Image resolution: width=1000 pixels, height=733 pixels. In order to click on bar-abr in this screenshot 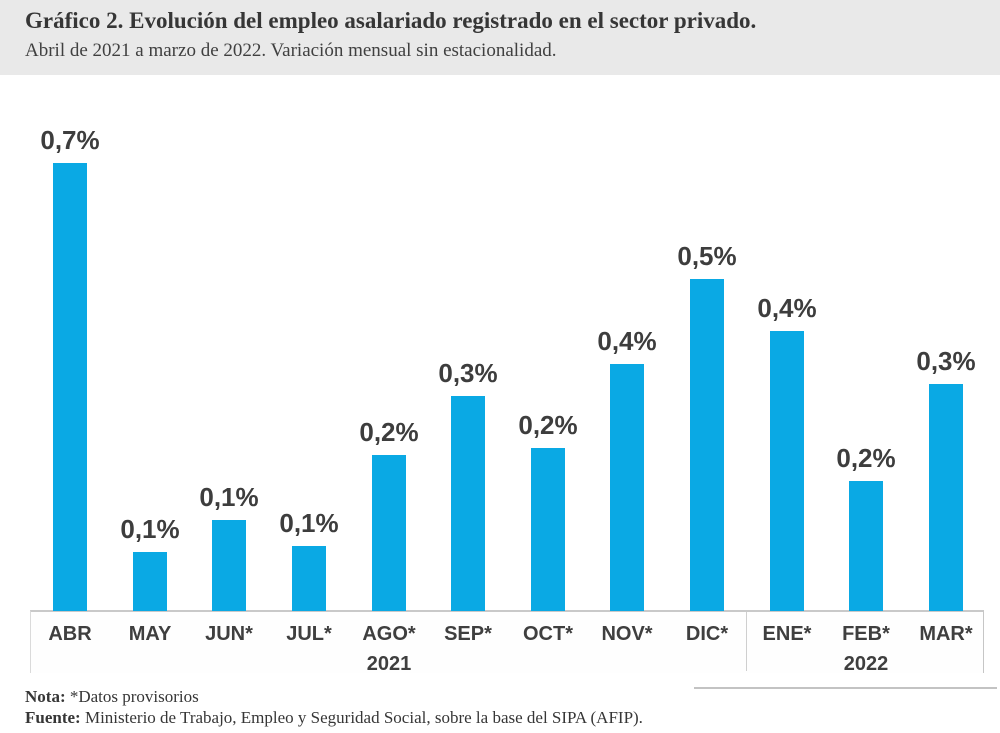, I will do `click(70, 387)`.